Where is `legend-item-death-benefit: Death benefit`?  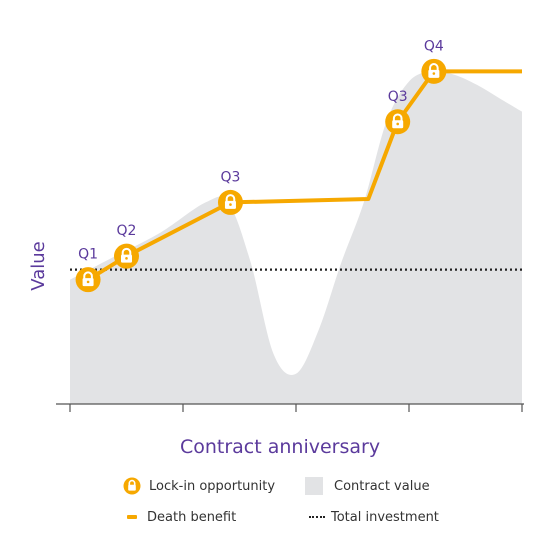
legend-item-death-benefit: Death benefit is located at coordinates (181, 517).